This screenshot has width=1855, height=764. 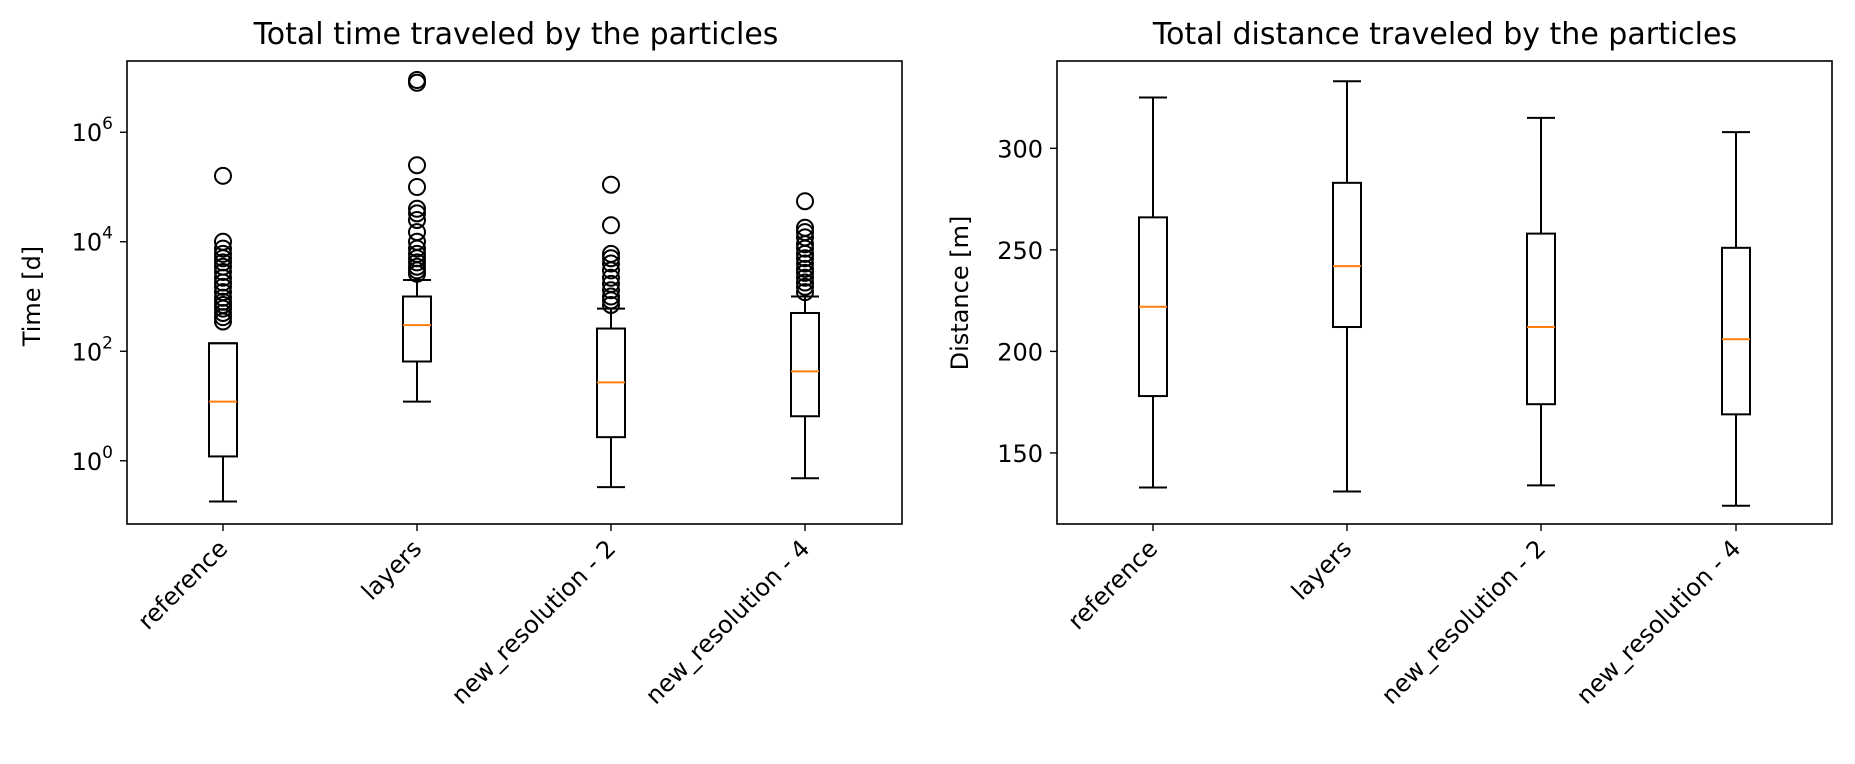 I want to click on time-x-tick-label: reference, so click(x=182, y=584).